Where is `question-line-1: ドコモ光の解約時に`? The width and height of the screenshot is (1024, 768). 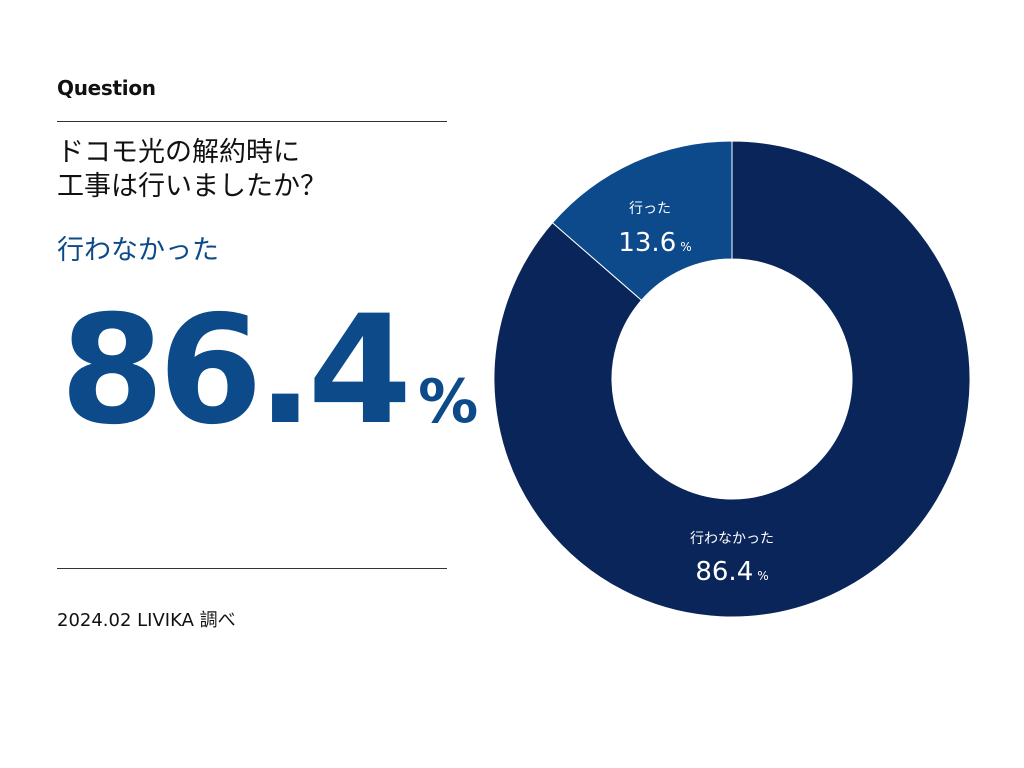 question-line-1: ドコモ光の解約時に is located at coordinates (178, 152).